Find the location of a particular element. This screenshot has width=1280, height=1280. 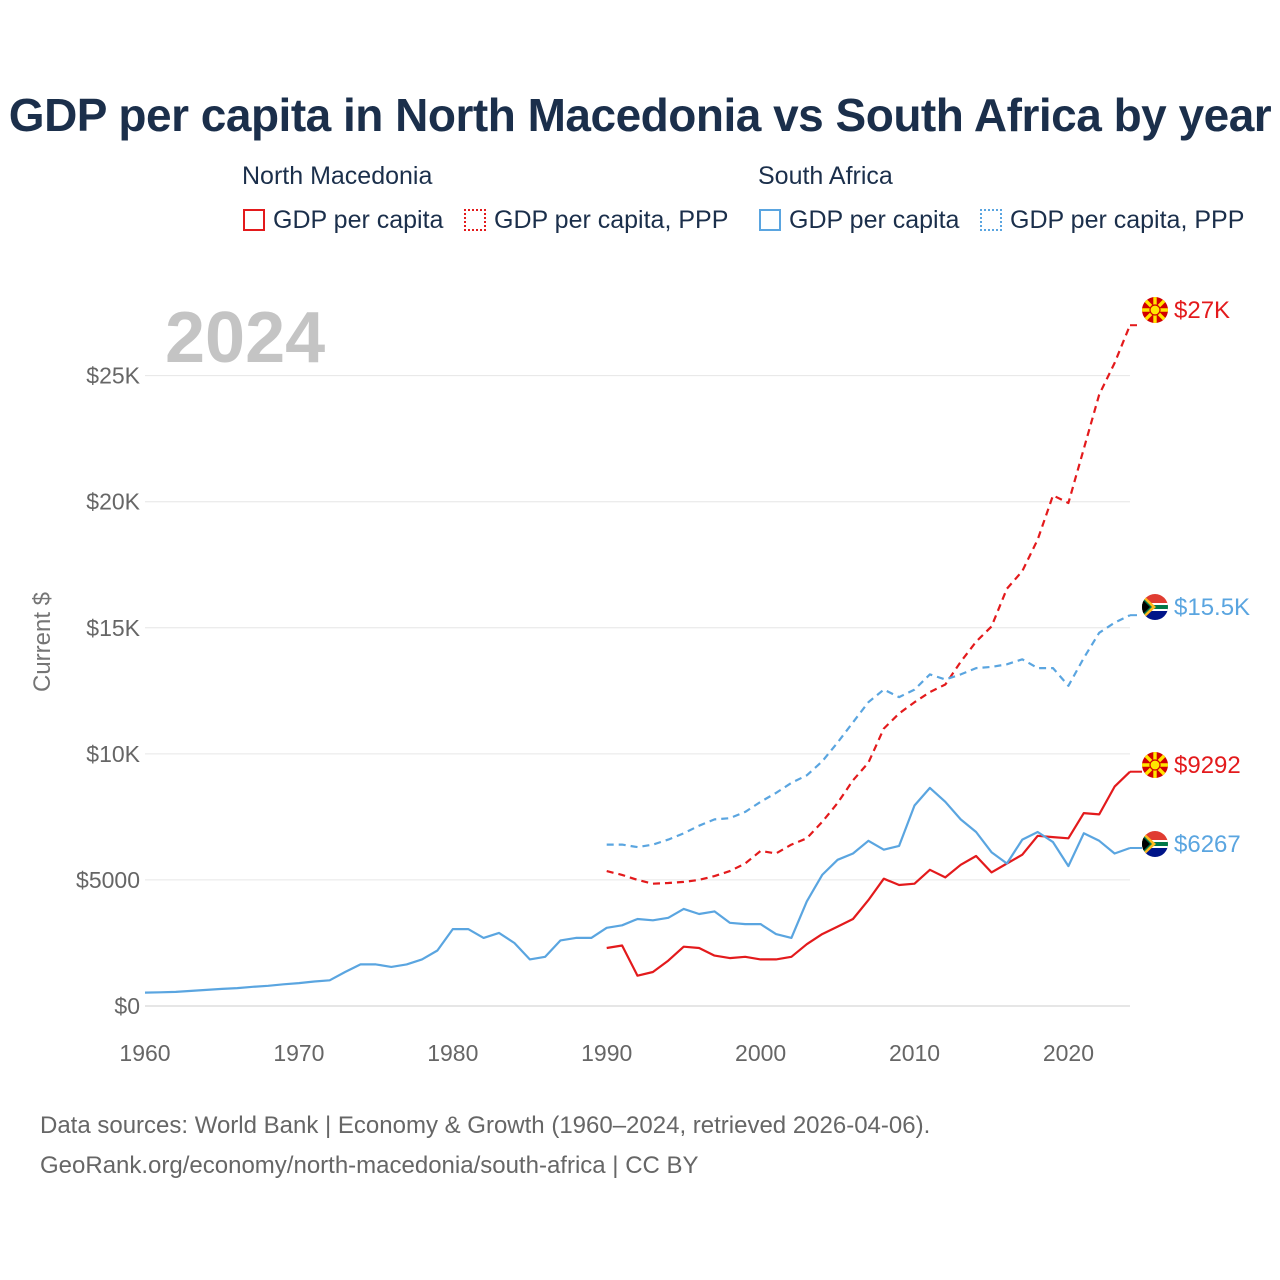

x-tick-label: 2010 is located at coordinates (914, 1053).